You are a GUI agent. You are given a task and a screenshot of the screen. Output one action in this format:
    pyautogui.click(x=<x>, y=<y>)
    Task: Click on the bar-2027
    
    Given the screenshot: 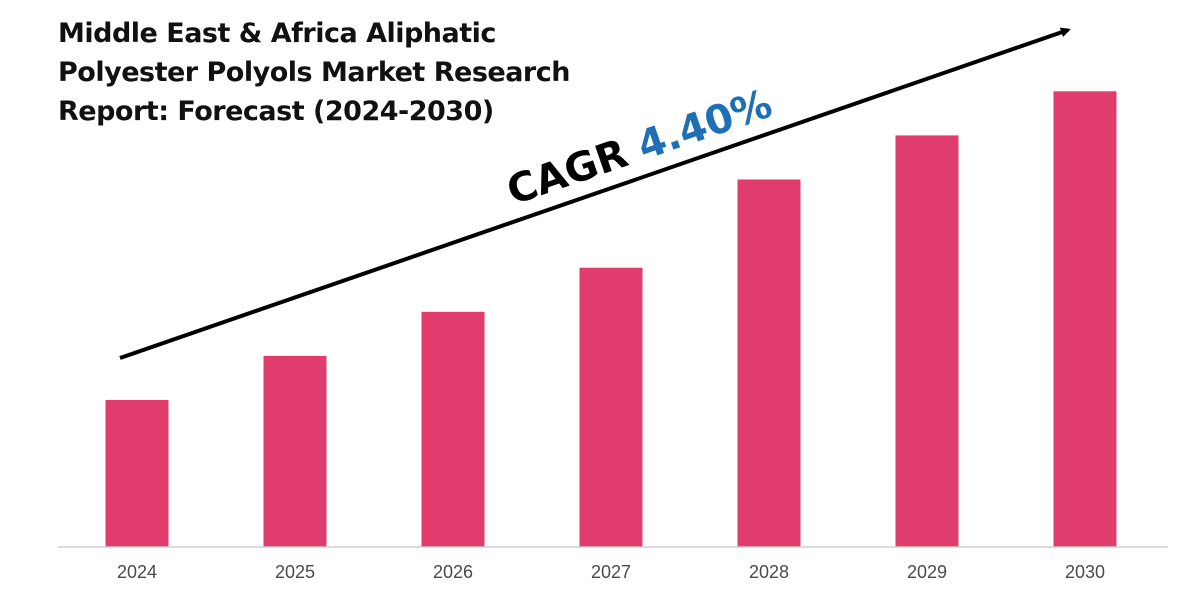 What is the action you would take?
    pyautogui.click(x=611, y=407)
    